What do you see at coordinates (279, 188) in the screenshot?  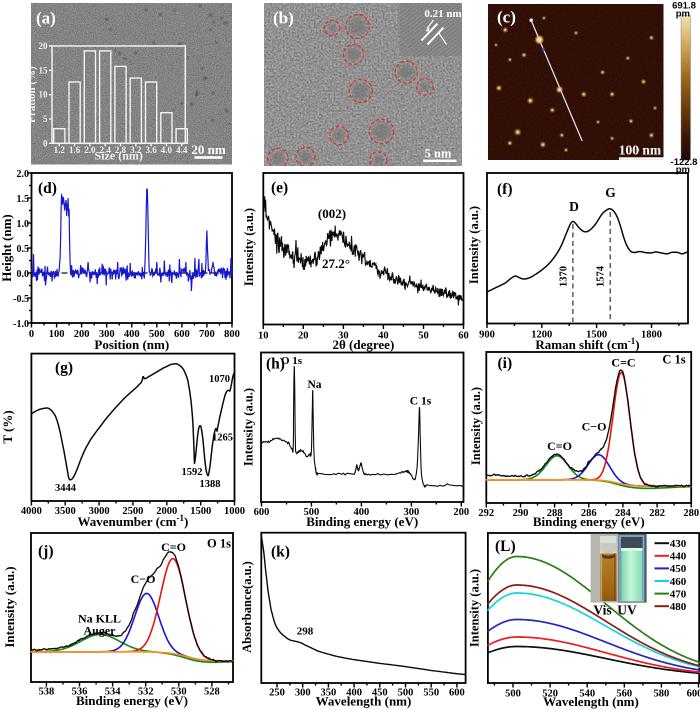 I see `svg-text: (e)` at bounding box center [279, 188].